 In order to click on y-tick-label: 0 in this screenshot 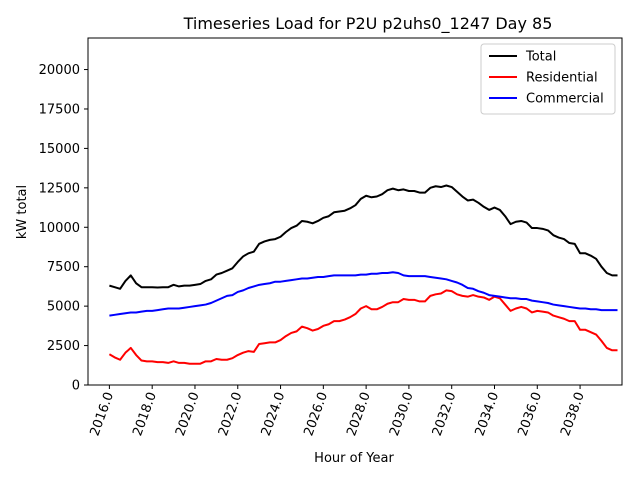, I will do `click(76, 386)`.